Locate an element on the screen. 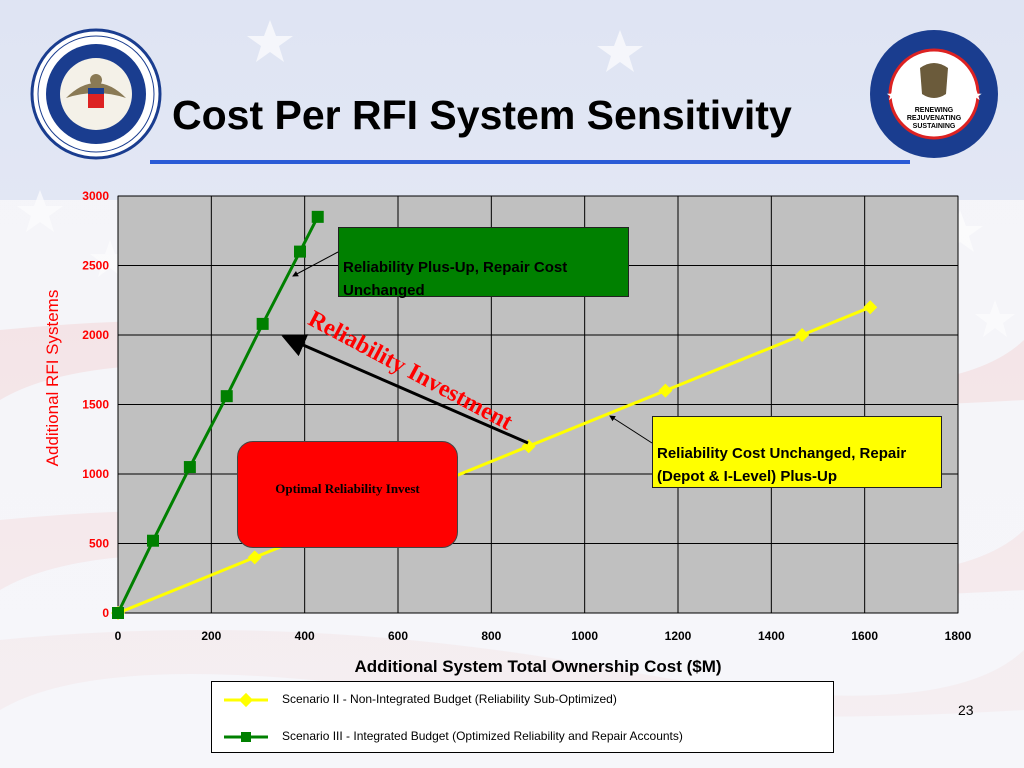  y-tick-label: 0 is located at coordinates (105, 613).